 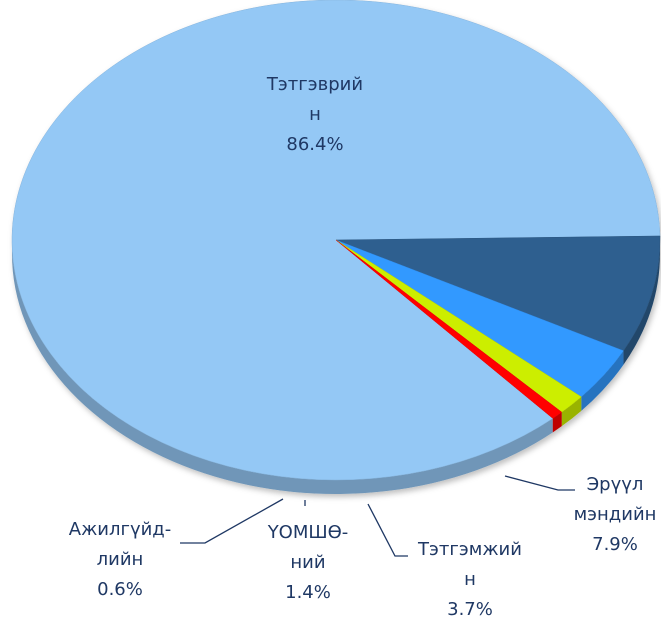 What do you see at coordinates (308, 547) in the screenshot?
I see `category-label: ҮОМШӨ-ний` at bounding box center [308, 547].